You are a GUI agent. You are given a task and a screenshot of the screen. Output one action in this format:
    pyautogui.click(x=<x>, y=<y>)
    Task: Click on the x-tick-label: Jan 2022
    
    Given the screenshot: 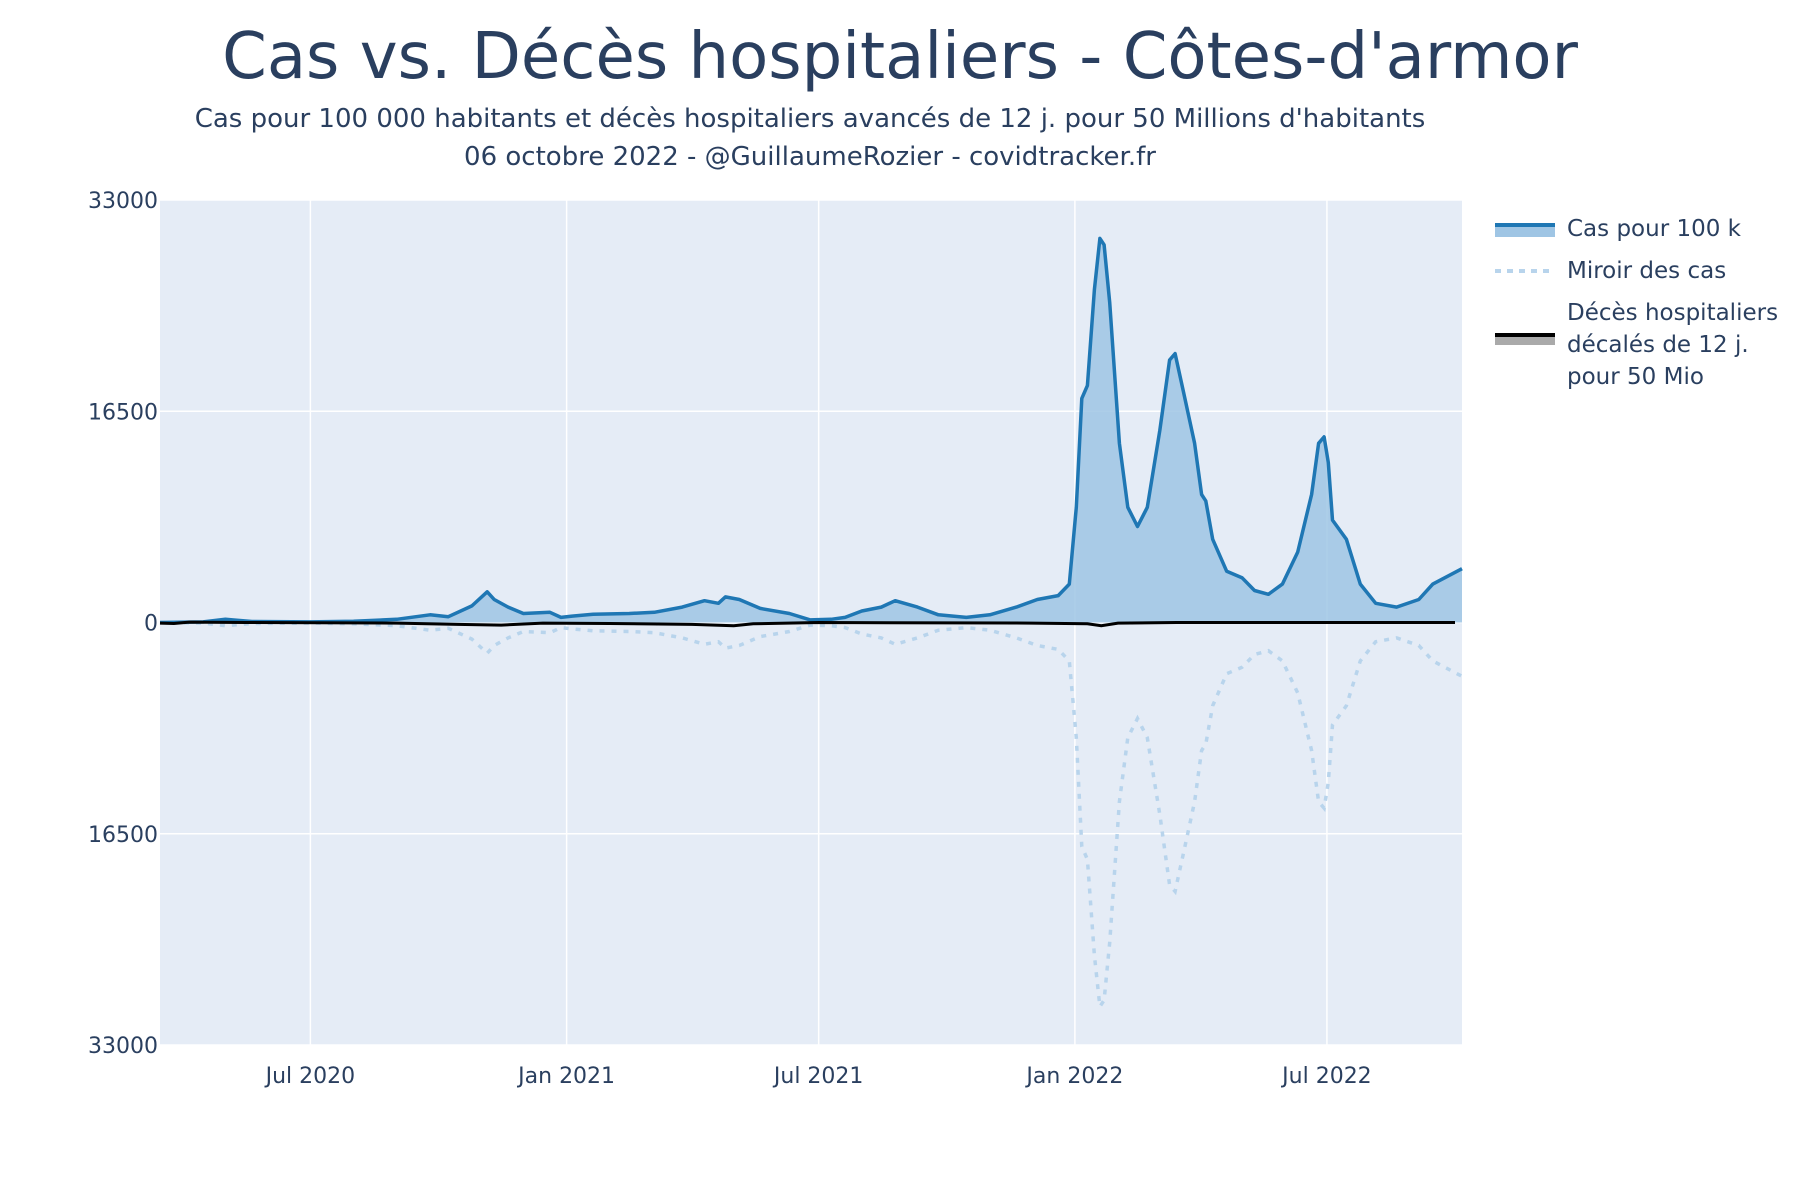 What is the action you would take?
    pyautogui.click(x=1073, y=1076)
    